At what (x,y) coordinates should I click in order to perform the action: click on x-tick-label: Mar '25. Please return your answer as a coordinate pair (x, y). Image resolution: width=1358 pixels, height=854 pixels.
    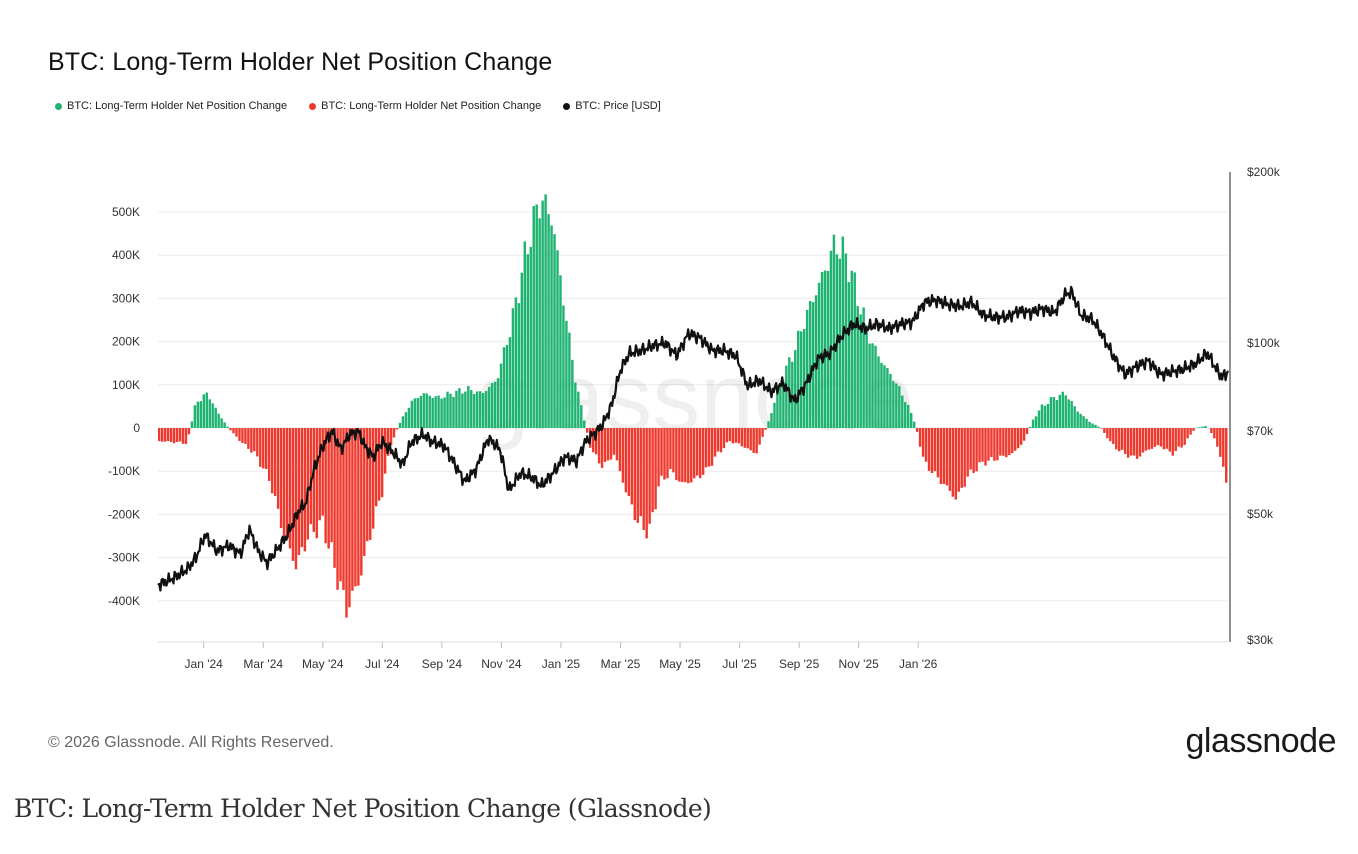
    Looking at the image, I should click on (621, 664).